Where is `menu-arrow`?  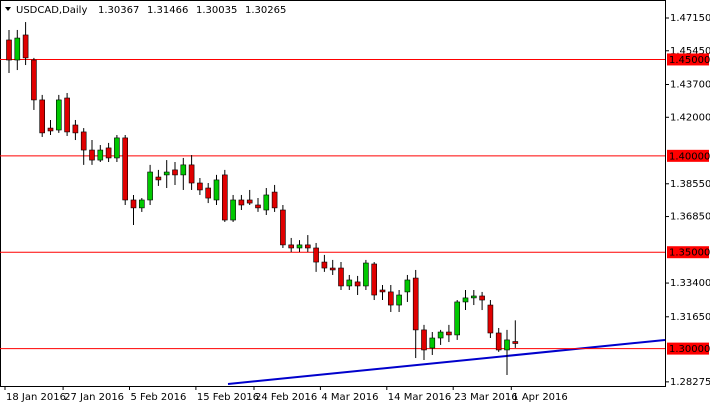
menu-arrow is located at coordinates (8, 9).